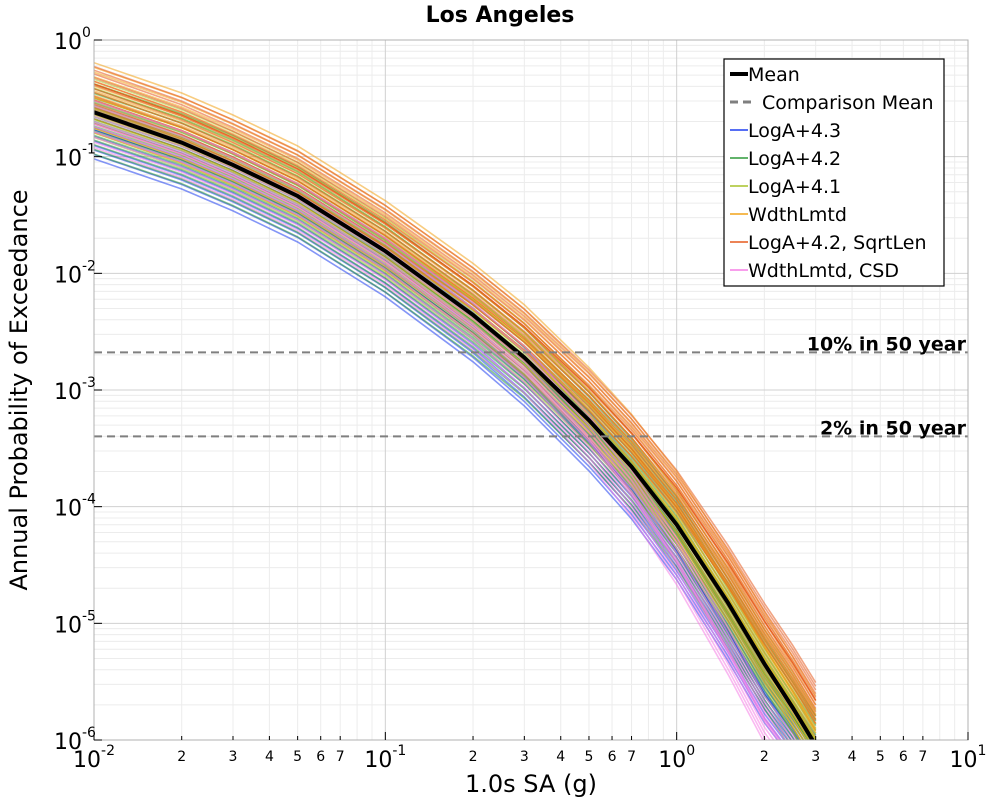 The height and width of the screenshot is (800, 1000). Describe the element at coordinates (89, 500) in the screenshot. I see `y-tick-exponent: -4` at that location.